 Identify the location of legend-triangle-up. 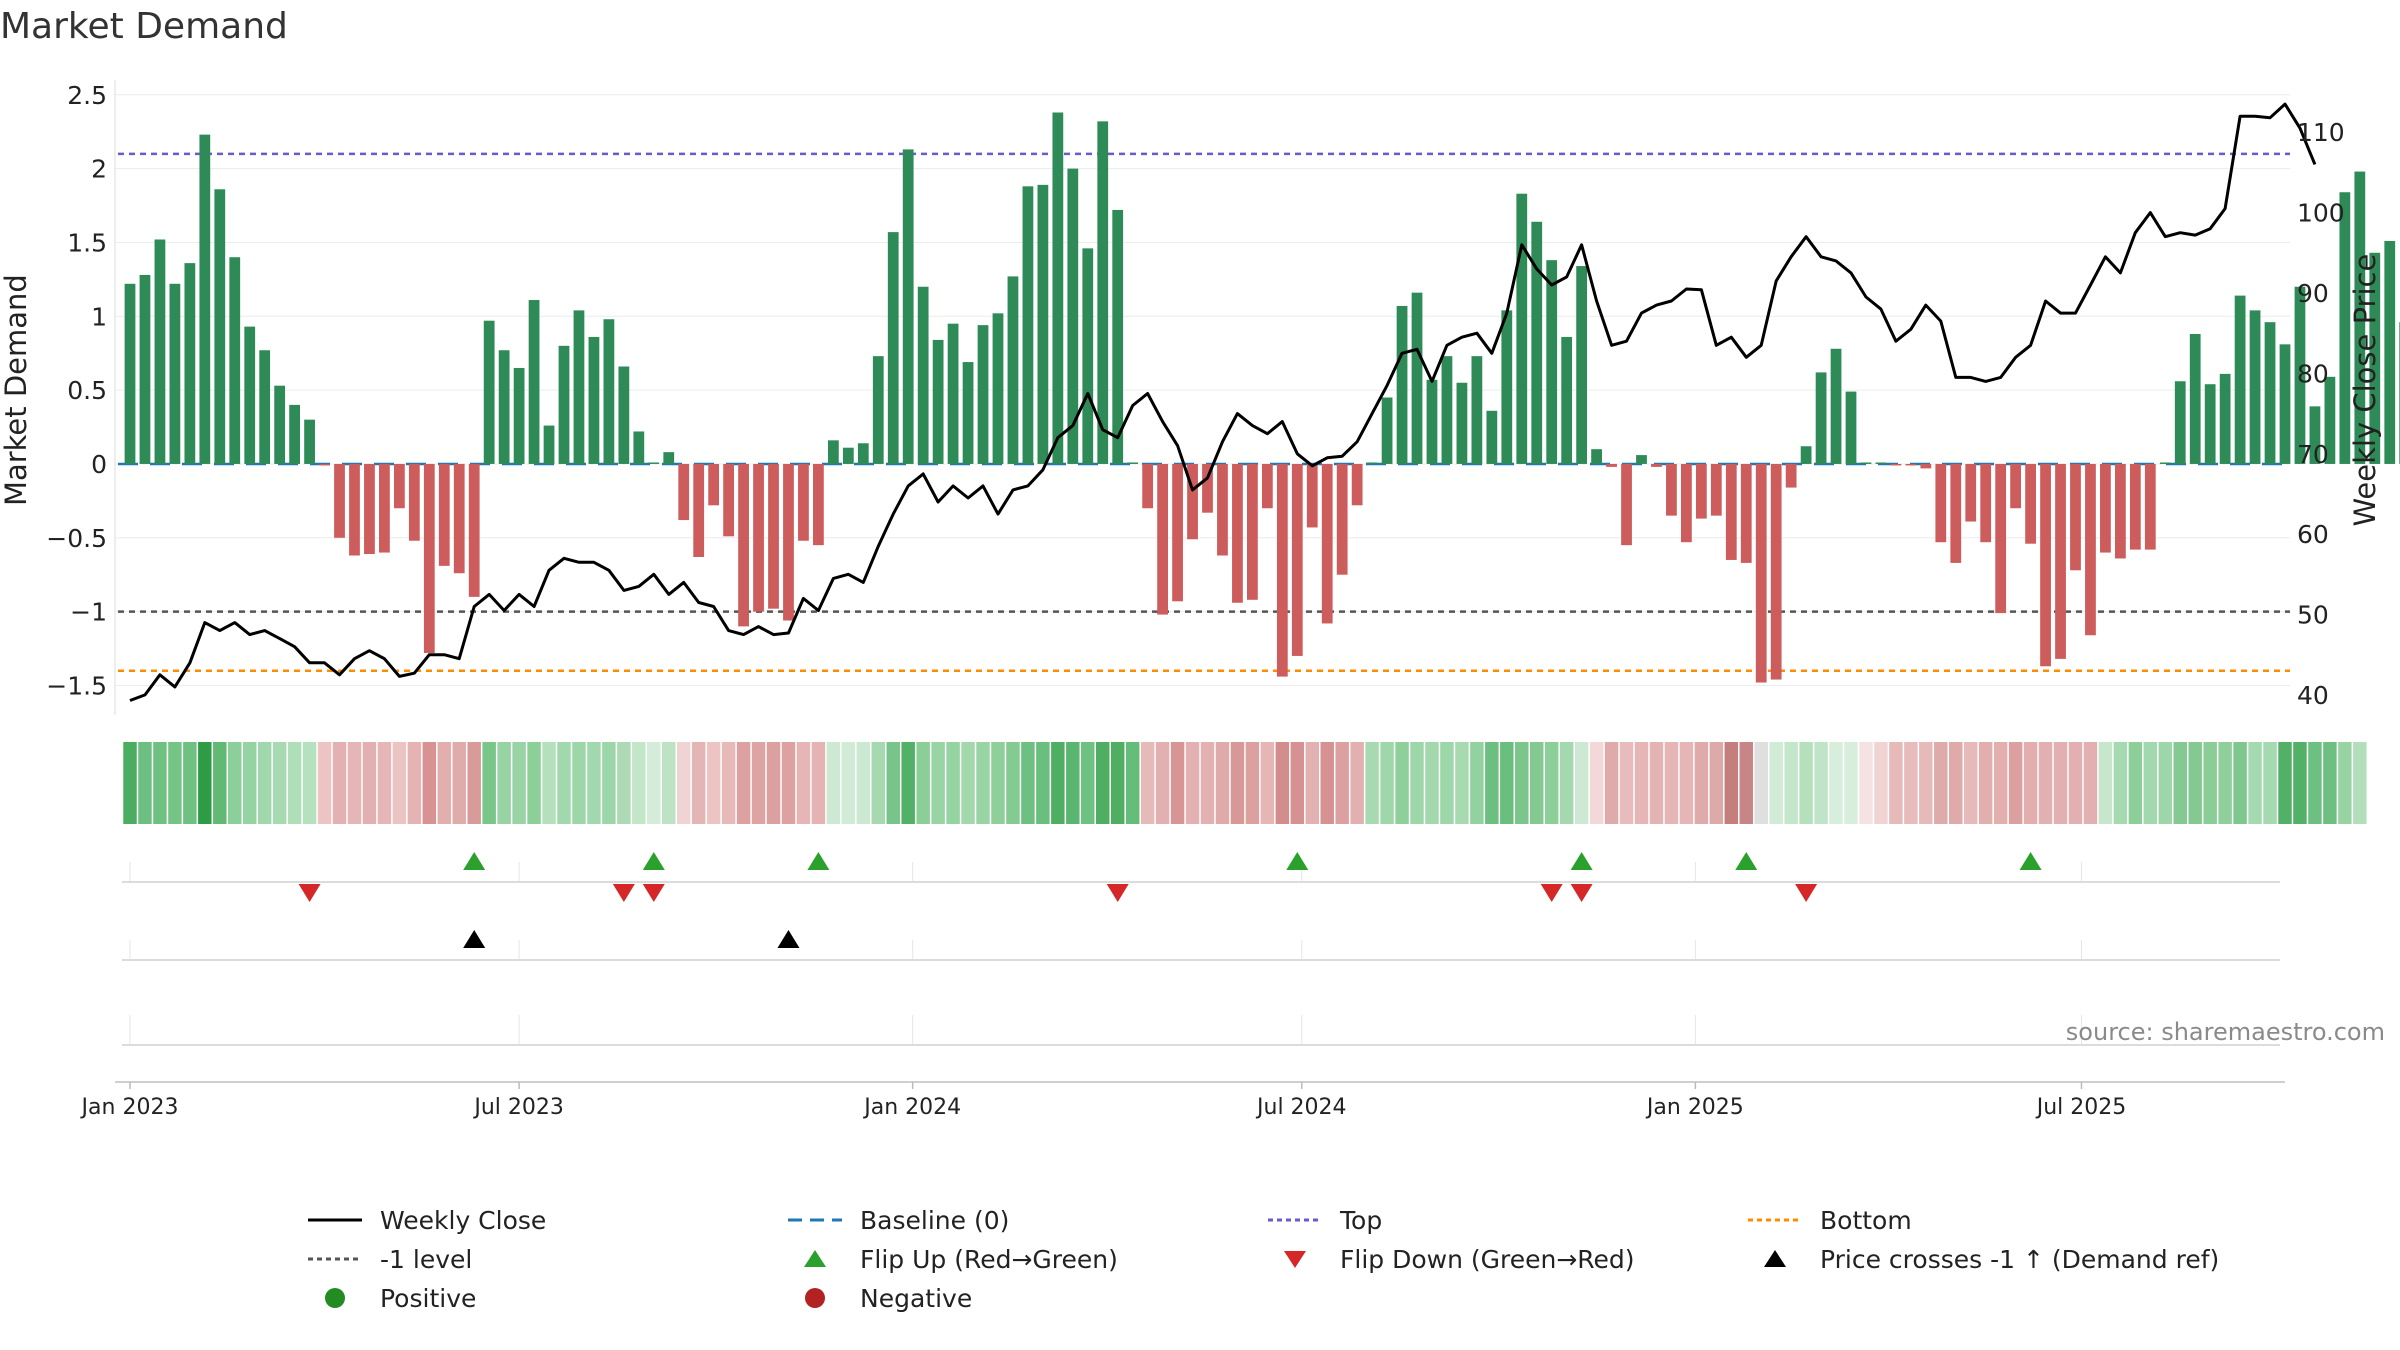
(815, 1258).